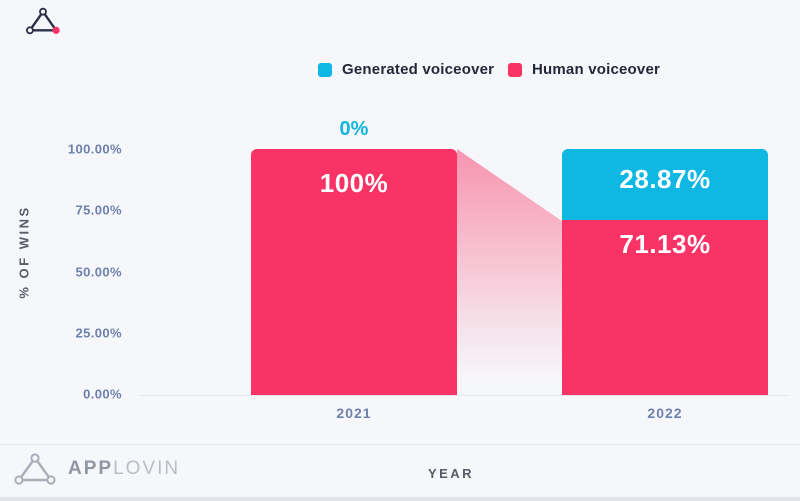  Describe the element at coordinates (354, 129) in the screenshot. I see `data-label-2021-generated: 0%` at that location.